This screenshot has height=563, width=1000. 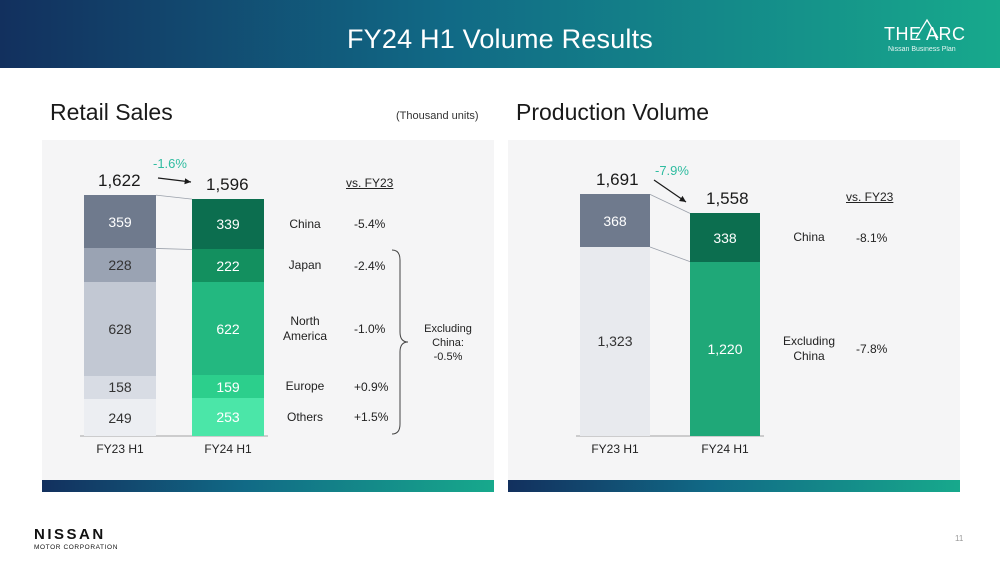 I want to click on fy23-h1-bar-europe: 158, so click(x=120, y=387).